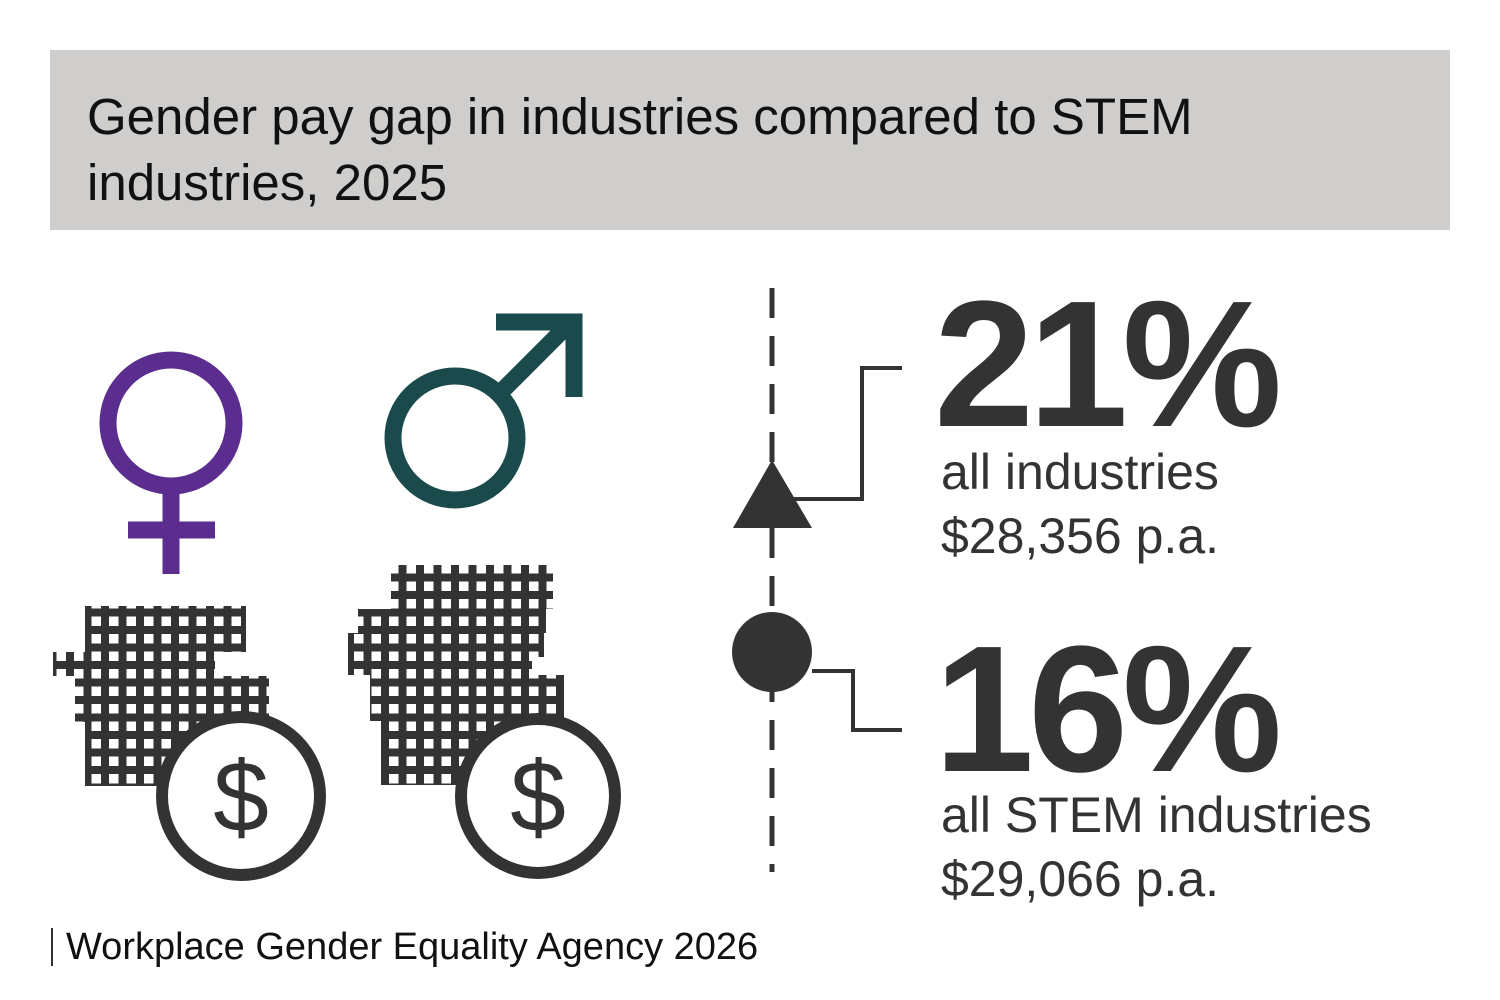  What do you see at coordinates (1080, 536) in the screenshot?
I see `stat-amount-all-industries: $28,356 p.a.` at bounding box center [1080, 536].